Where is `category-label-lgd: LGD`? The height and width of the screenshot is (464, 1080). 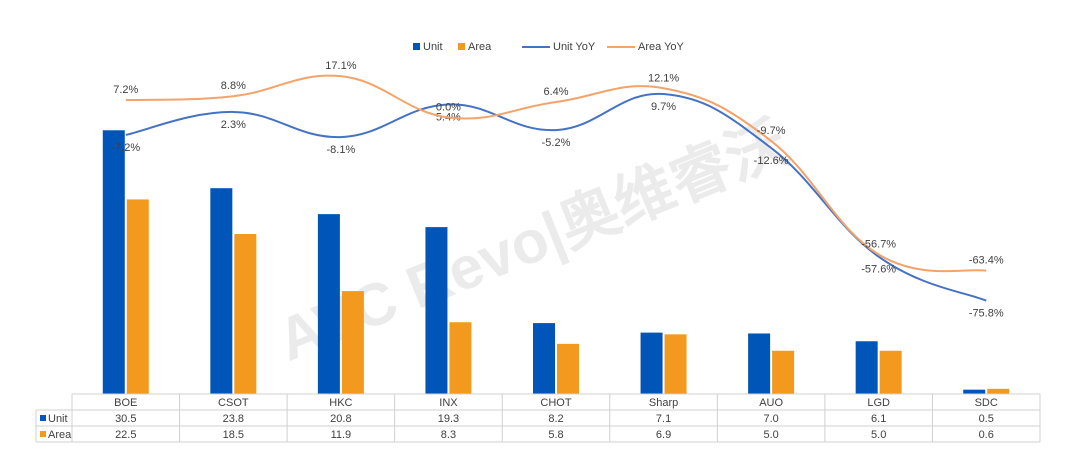 category-label-lgd: LGD is located at coordinates (878, 403).